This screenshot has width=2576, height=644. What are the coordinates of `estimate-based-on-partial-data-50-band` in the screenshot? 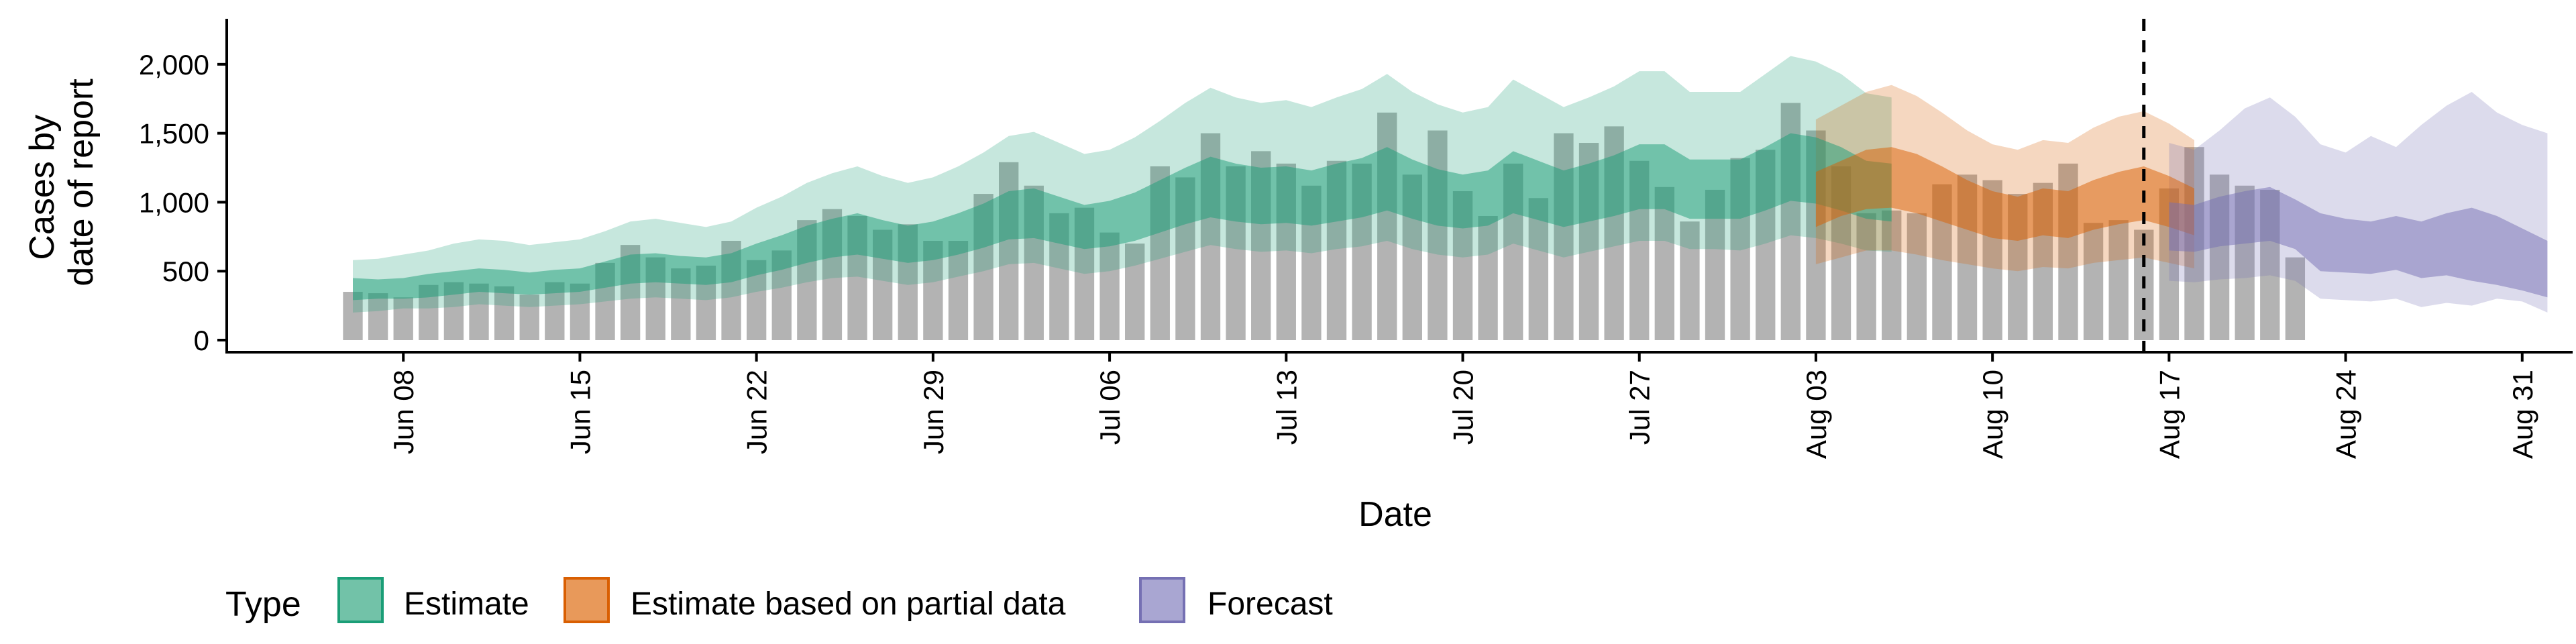 It's located at (2004, 194).